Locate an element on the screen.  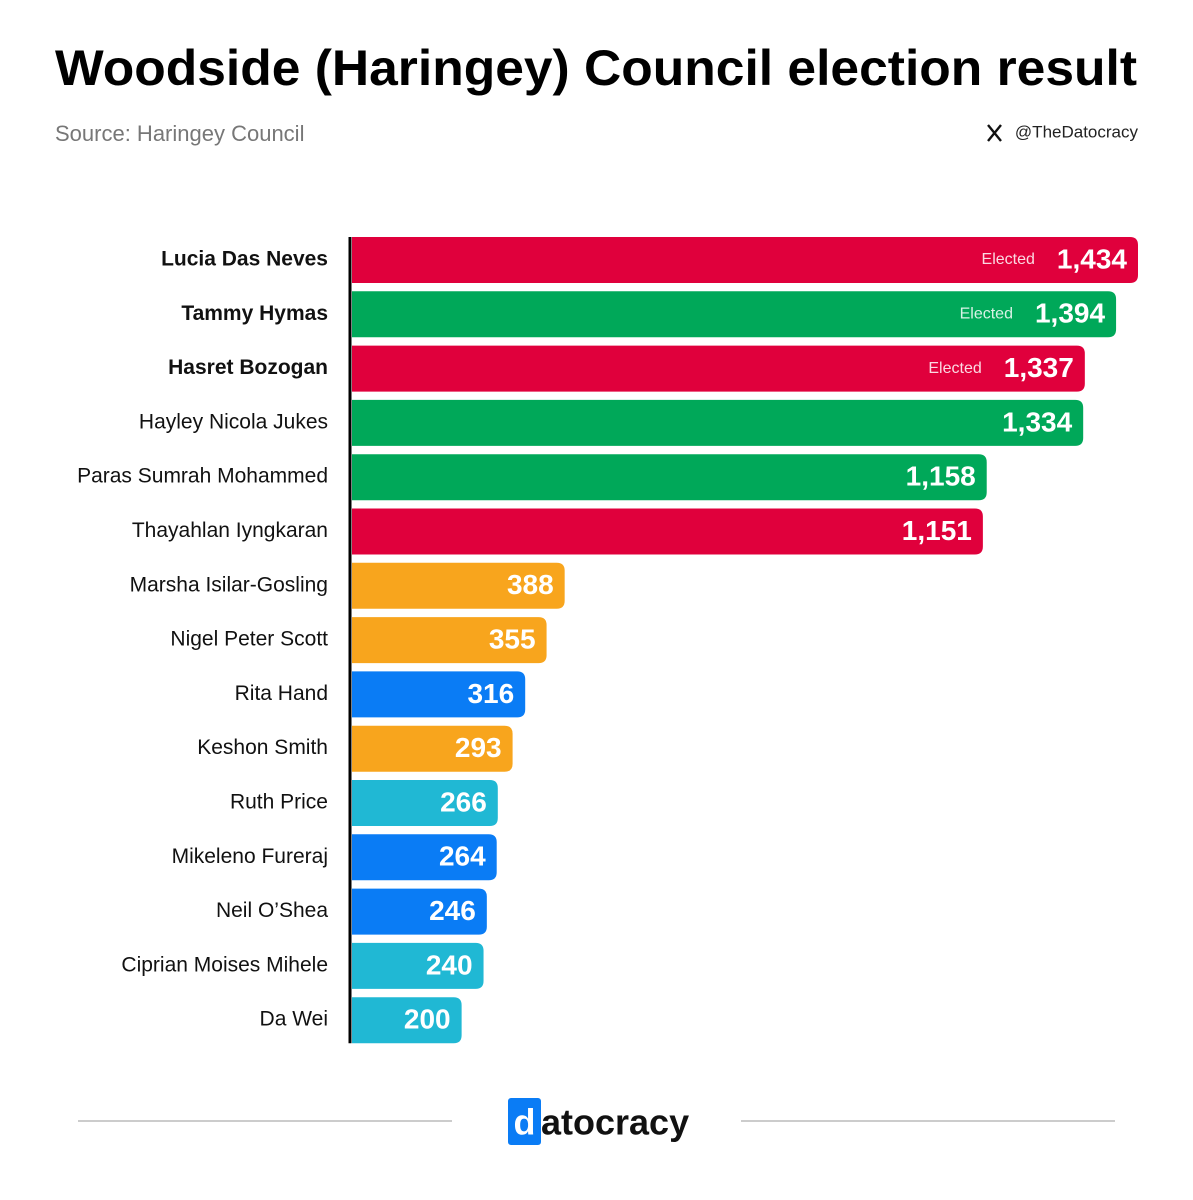
value-label: 264 is located at coordinates (462, 856).